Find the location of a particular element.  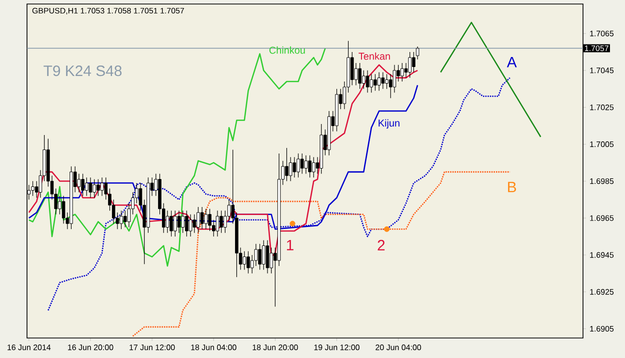

annotation: Chinkou is located at coordinates (287, 50).